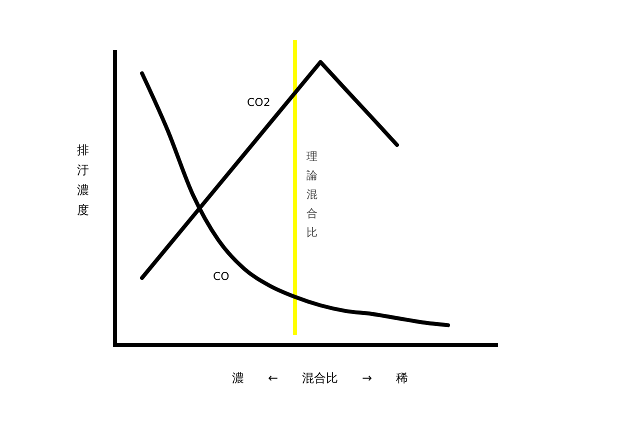 The image size is (640, 439). Describe the element at coordinates (312, 194) in the screenshot. I see `annotation: 理論混合比` at that location.